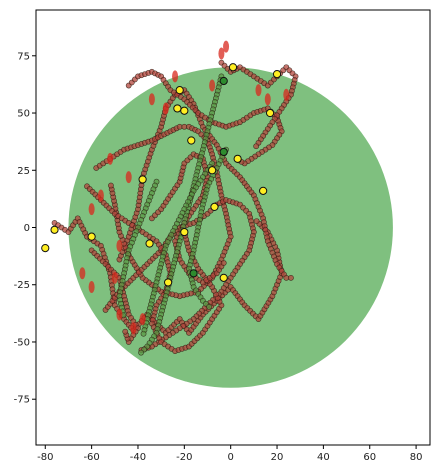  I want to click on y-tick-label: 0, so click(27, 228).